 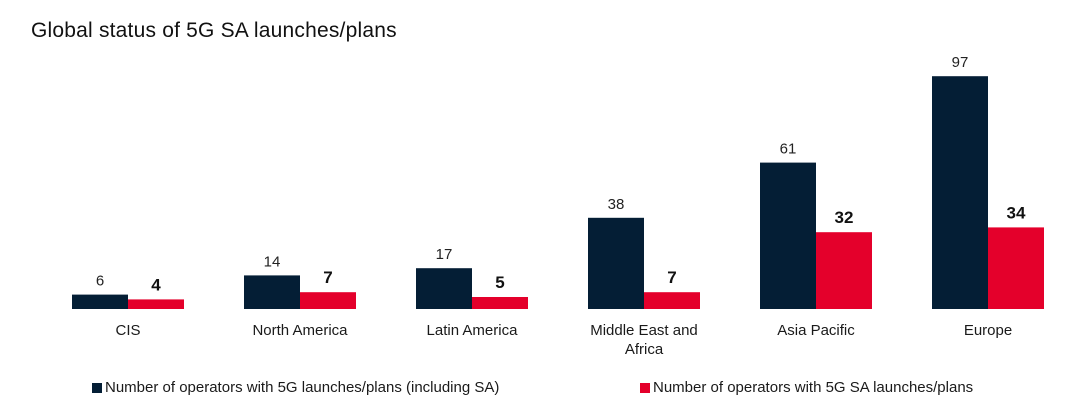 I want to click on value-label-middle-east-and-africa-all-5g: 38, so click(x=616, y=204).